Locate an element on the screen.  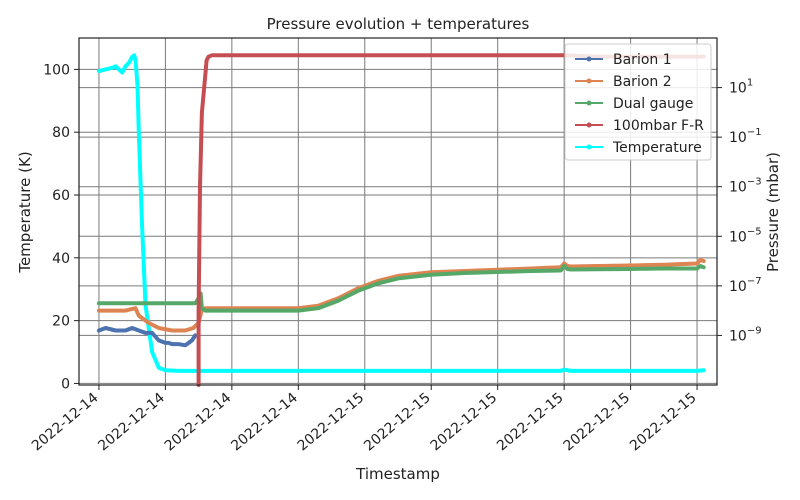
y-right-tick-exponent: −7 is located at coordinates (754, 281).